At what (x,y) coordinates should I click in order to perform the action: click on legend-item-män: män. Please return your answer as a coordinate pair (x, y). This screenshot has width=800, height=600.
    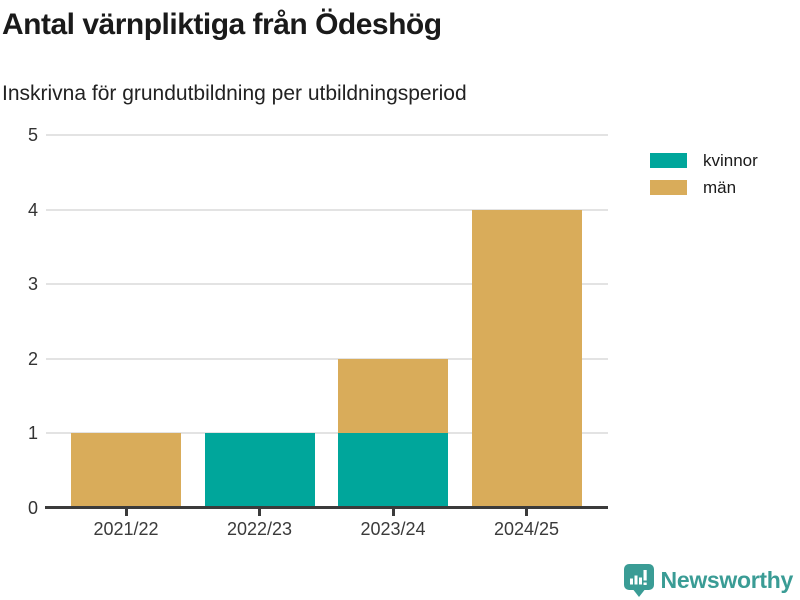
    Looking at the image, I should click on (704, 187).